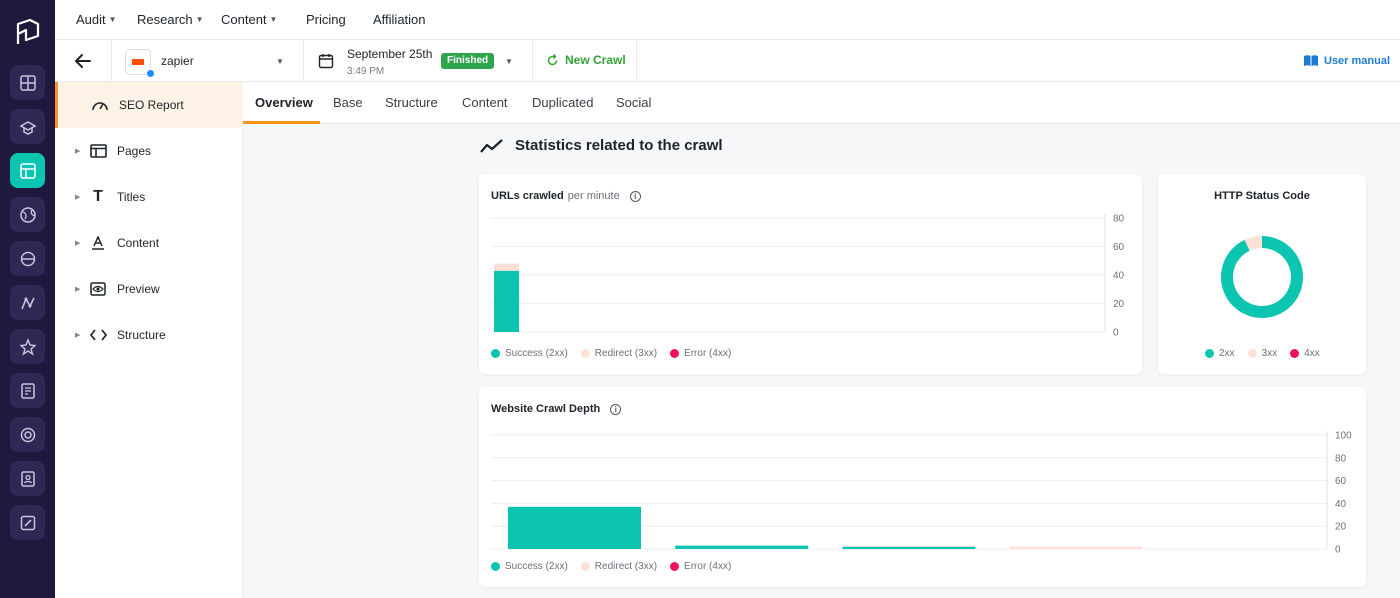  Describe the element at coordinates (326, 19) in the screenshot. I see `nav-pricing: Pricing` at that location.